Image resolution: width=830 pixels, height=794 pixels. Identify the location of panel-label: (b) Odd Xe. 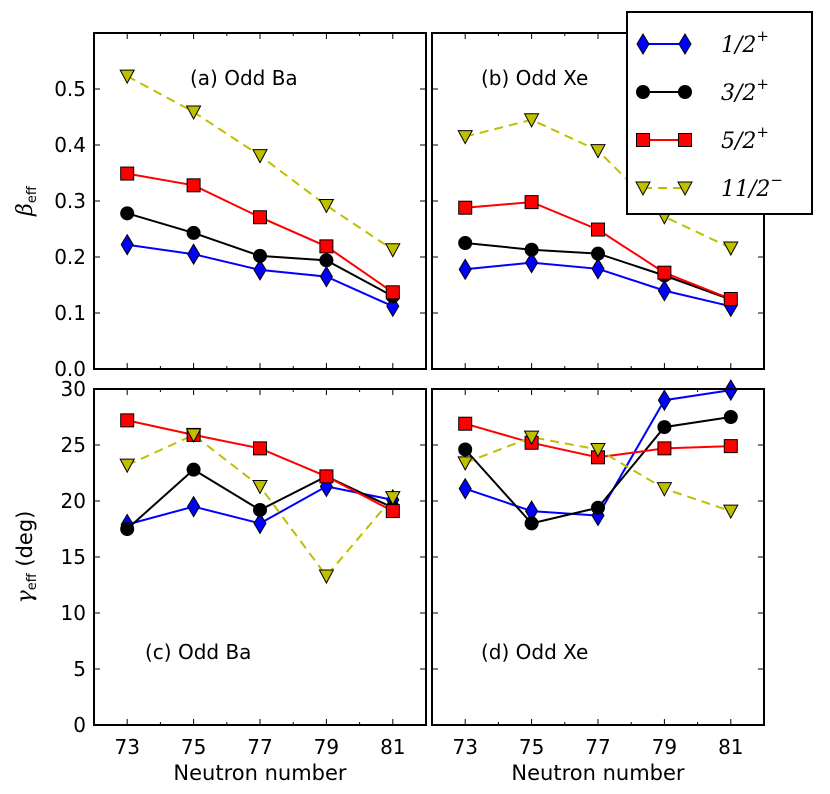
(534, 78).